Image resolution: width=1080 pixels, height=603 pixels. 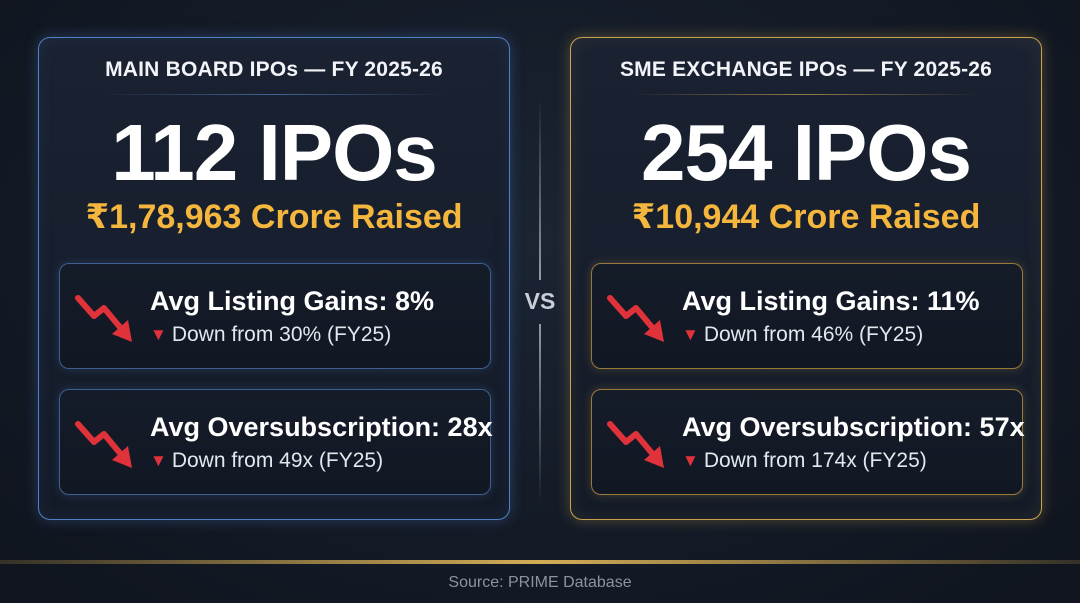 I want to click on vs-label: VS, so click(x=540, y=301).